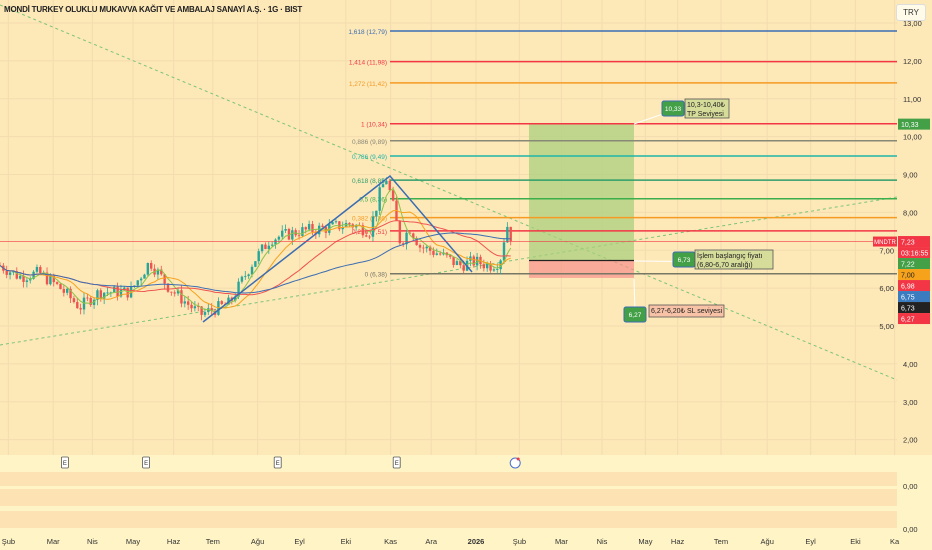  I want to click on annotation-text: 10,3-10,40₺, so click(706, 105).